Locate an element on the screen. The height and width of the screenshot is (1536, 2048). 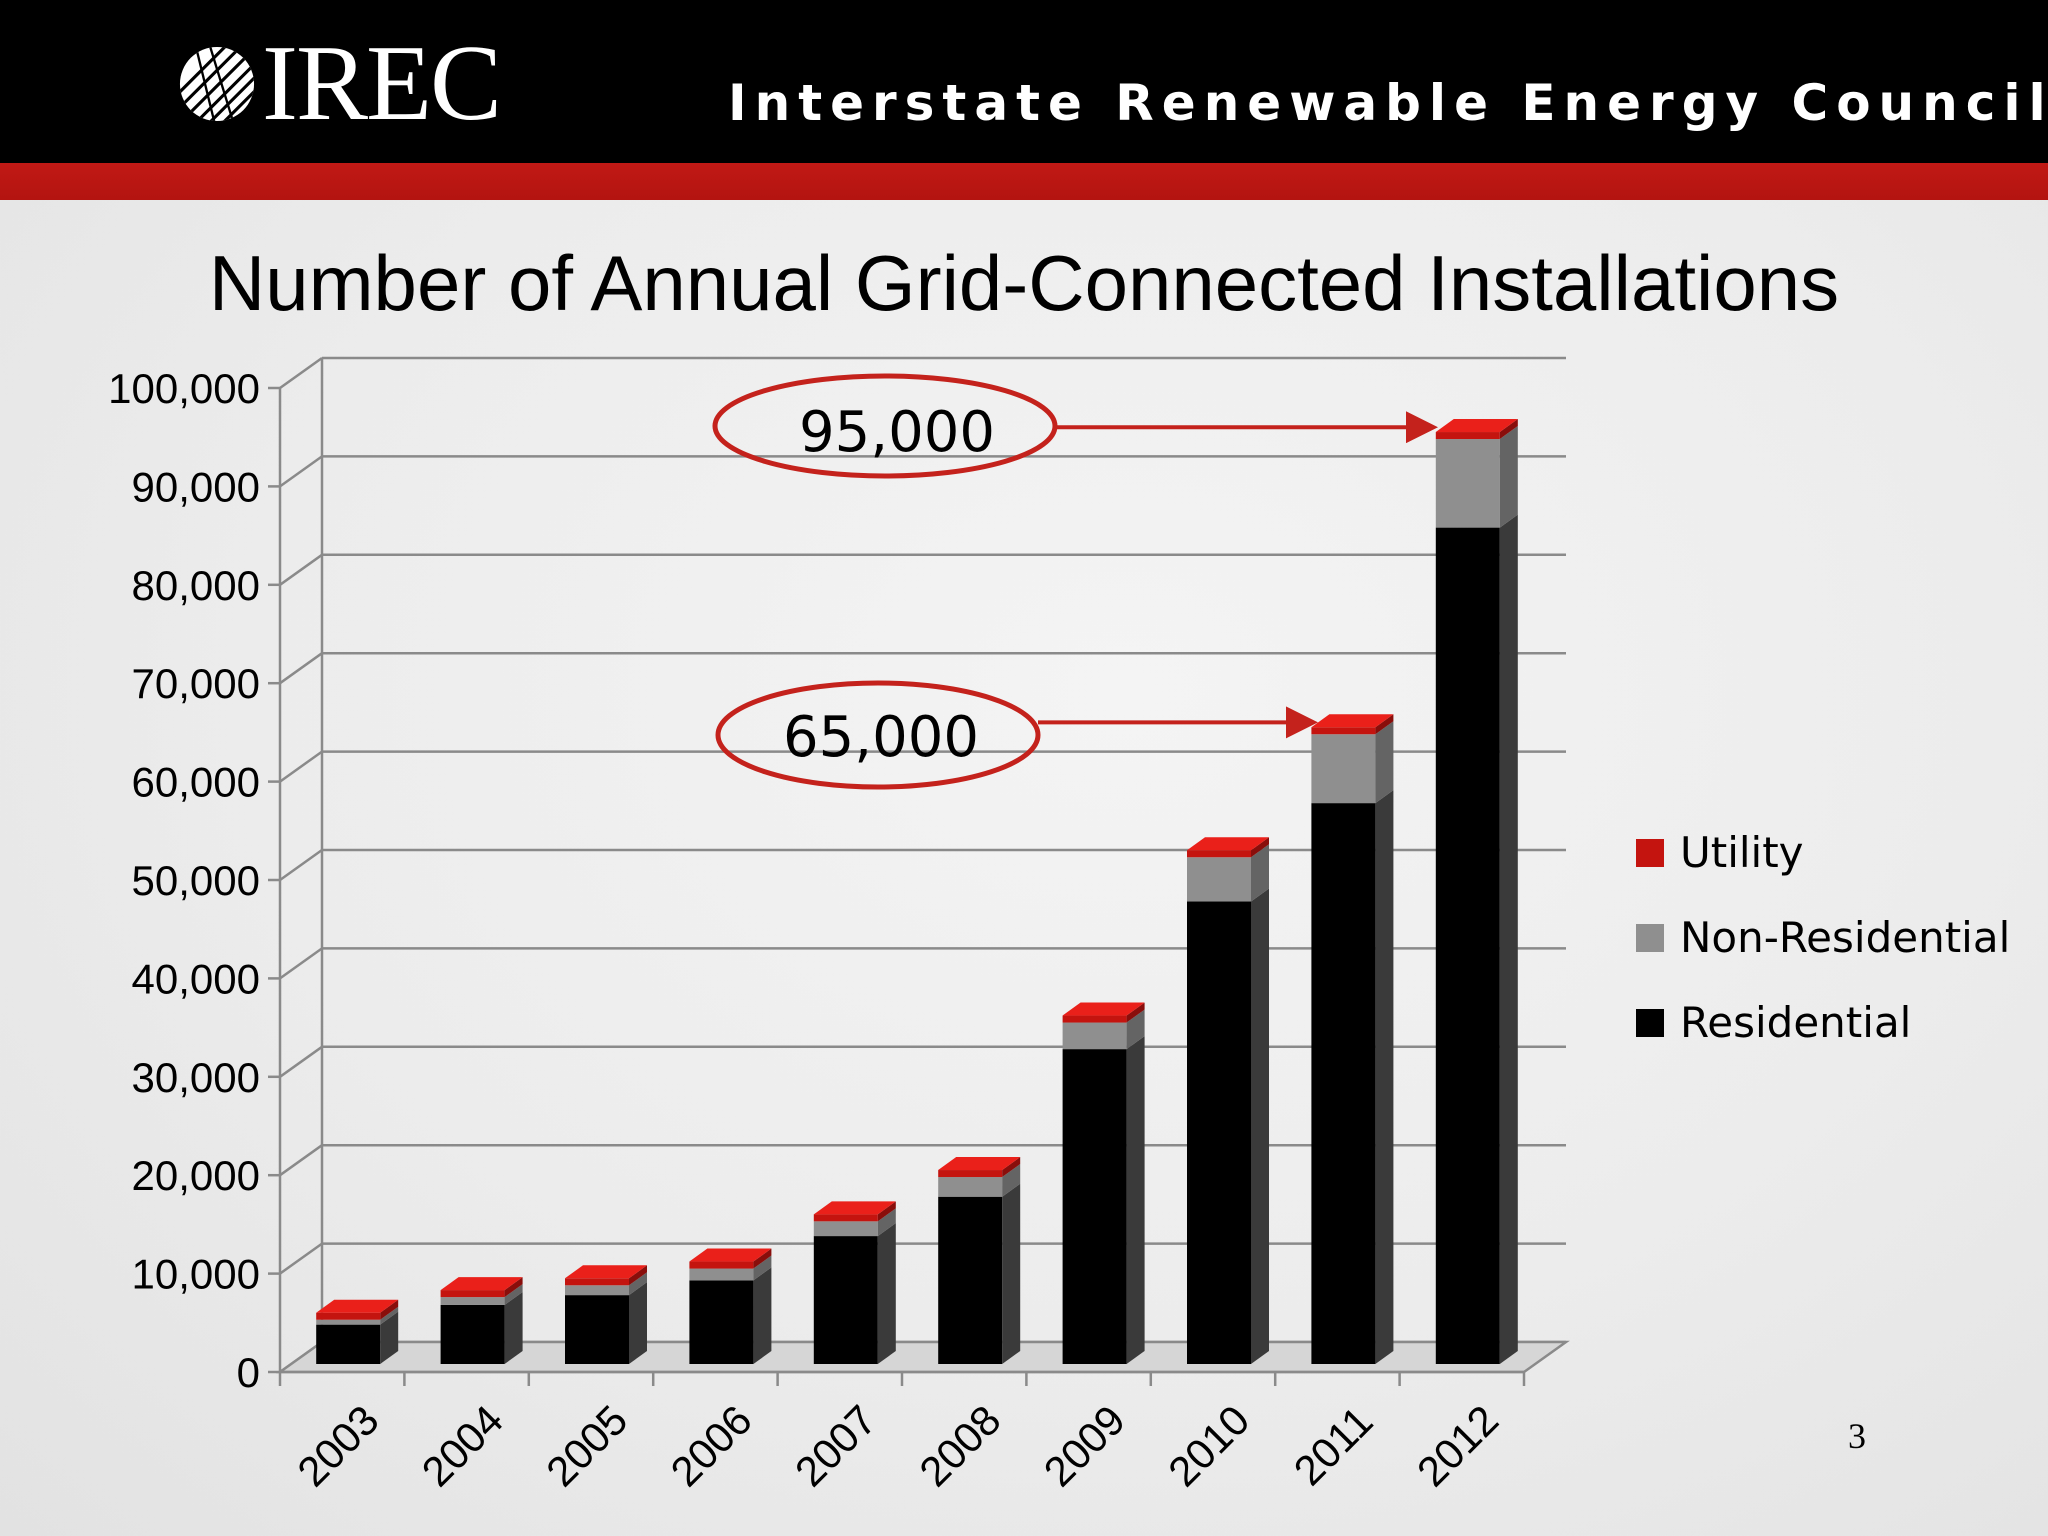
bar-top-2004 is located at coordinates (481, 1284).